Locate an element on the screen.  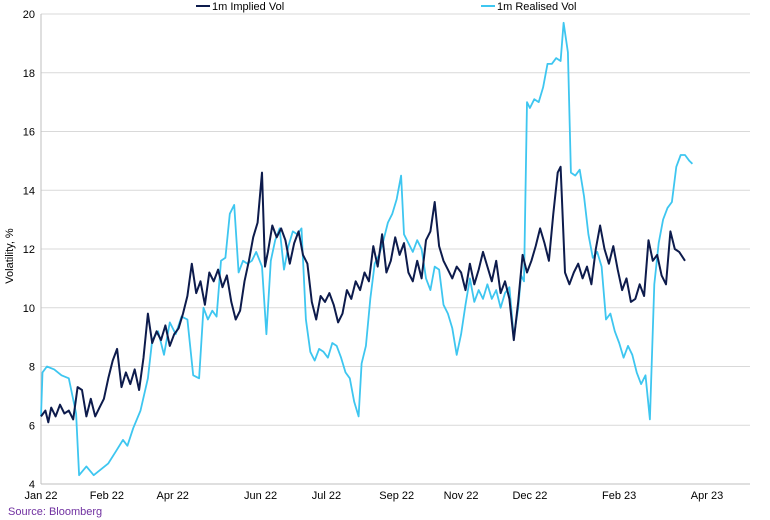
y-axis-title: Volatility, % is located at coordinates (10, 256).